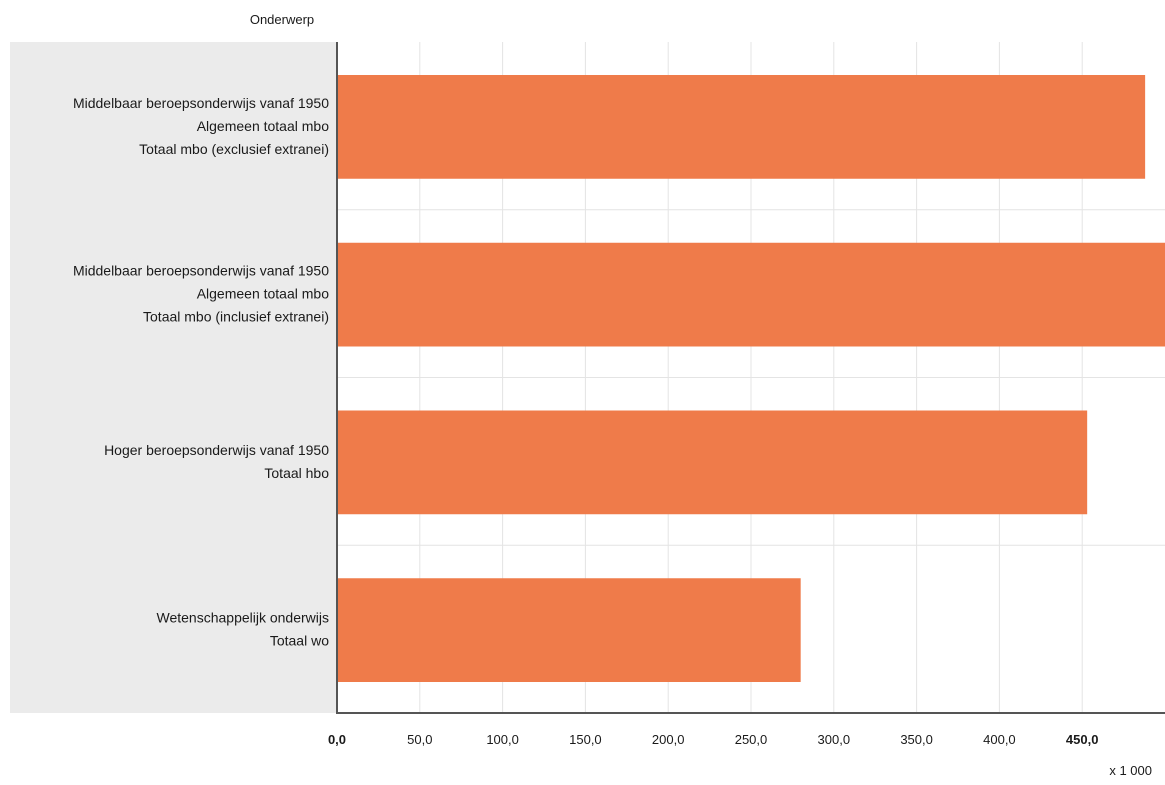 This screenshot has height=785, width=1165. What do you see at coordinates (337, 739) in the screenshot?
I see `x-tick-label: 0,0` at bounding box center [337, 739].